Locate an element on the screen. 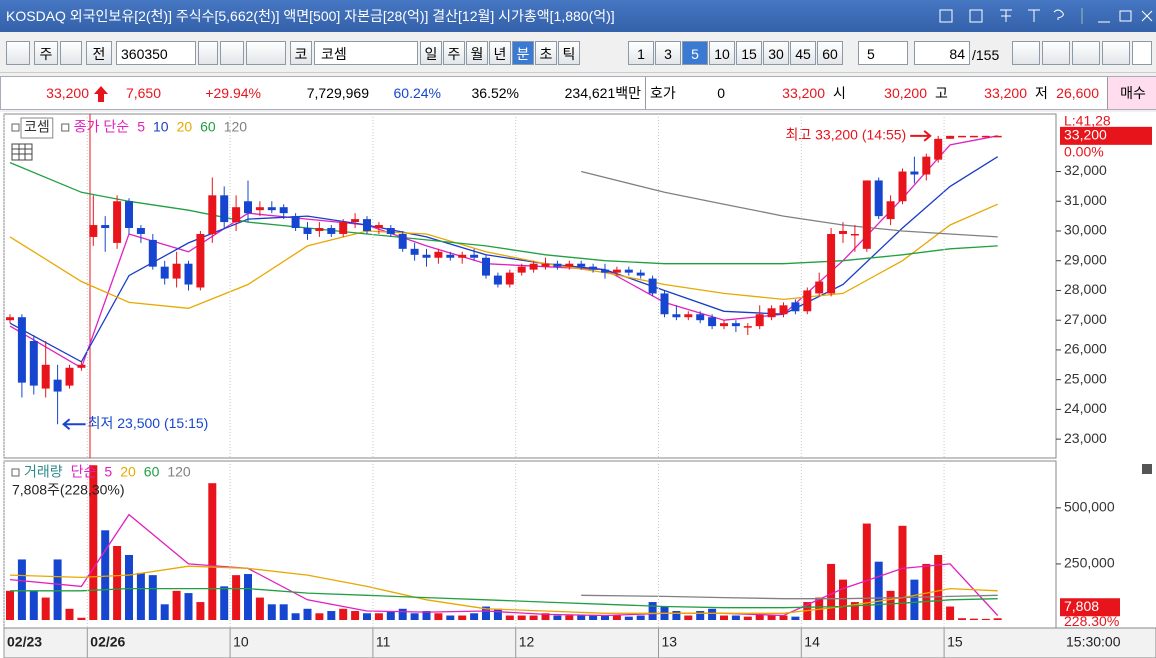 The height and width of the screenshot is (658, 1156). buy-button: 매수 is located at coordinates (1131, 93).